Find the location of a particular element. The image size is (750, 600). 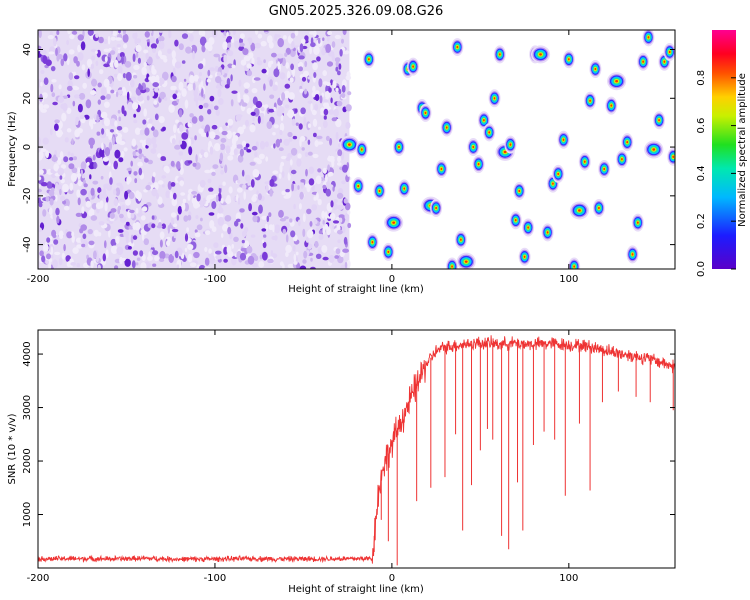

y-tick-label: 0 is located at coordinates (27, 147).